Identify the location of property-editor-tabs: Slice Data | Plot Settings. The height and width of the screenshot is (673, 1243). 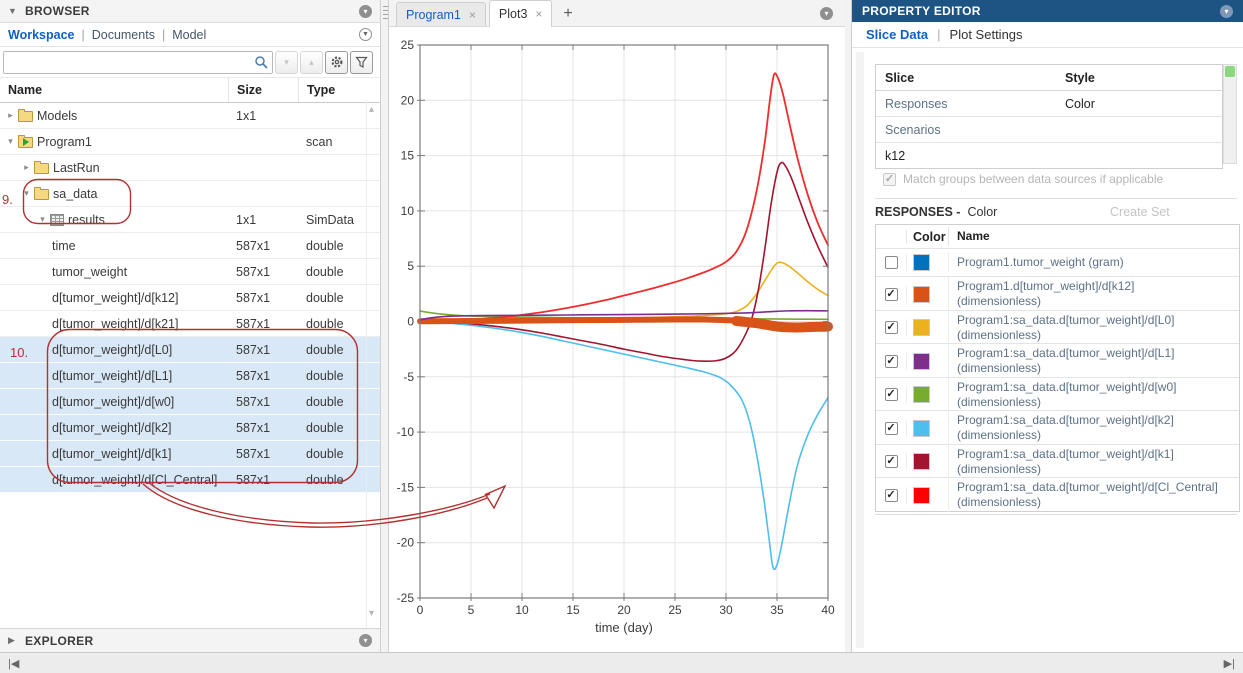
(1047, 35).